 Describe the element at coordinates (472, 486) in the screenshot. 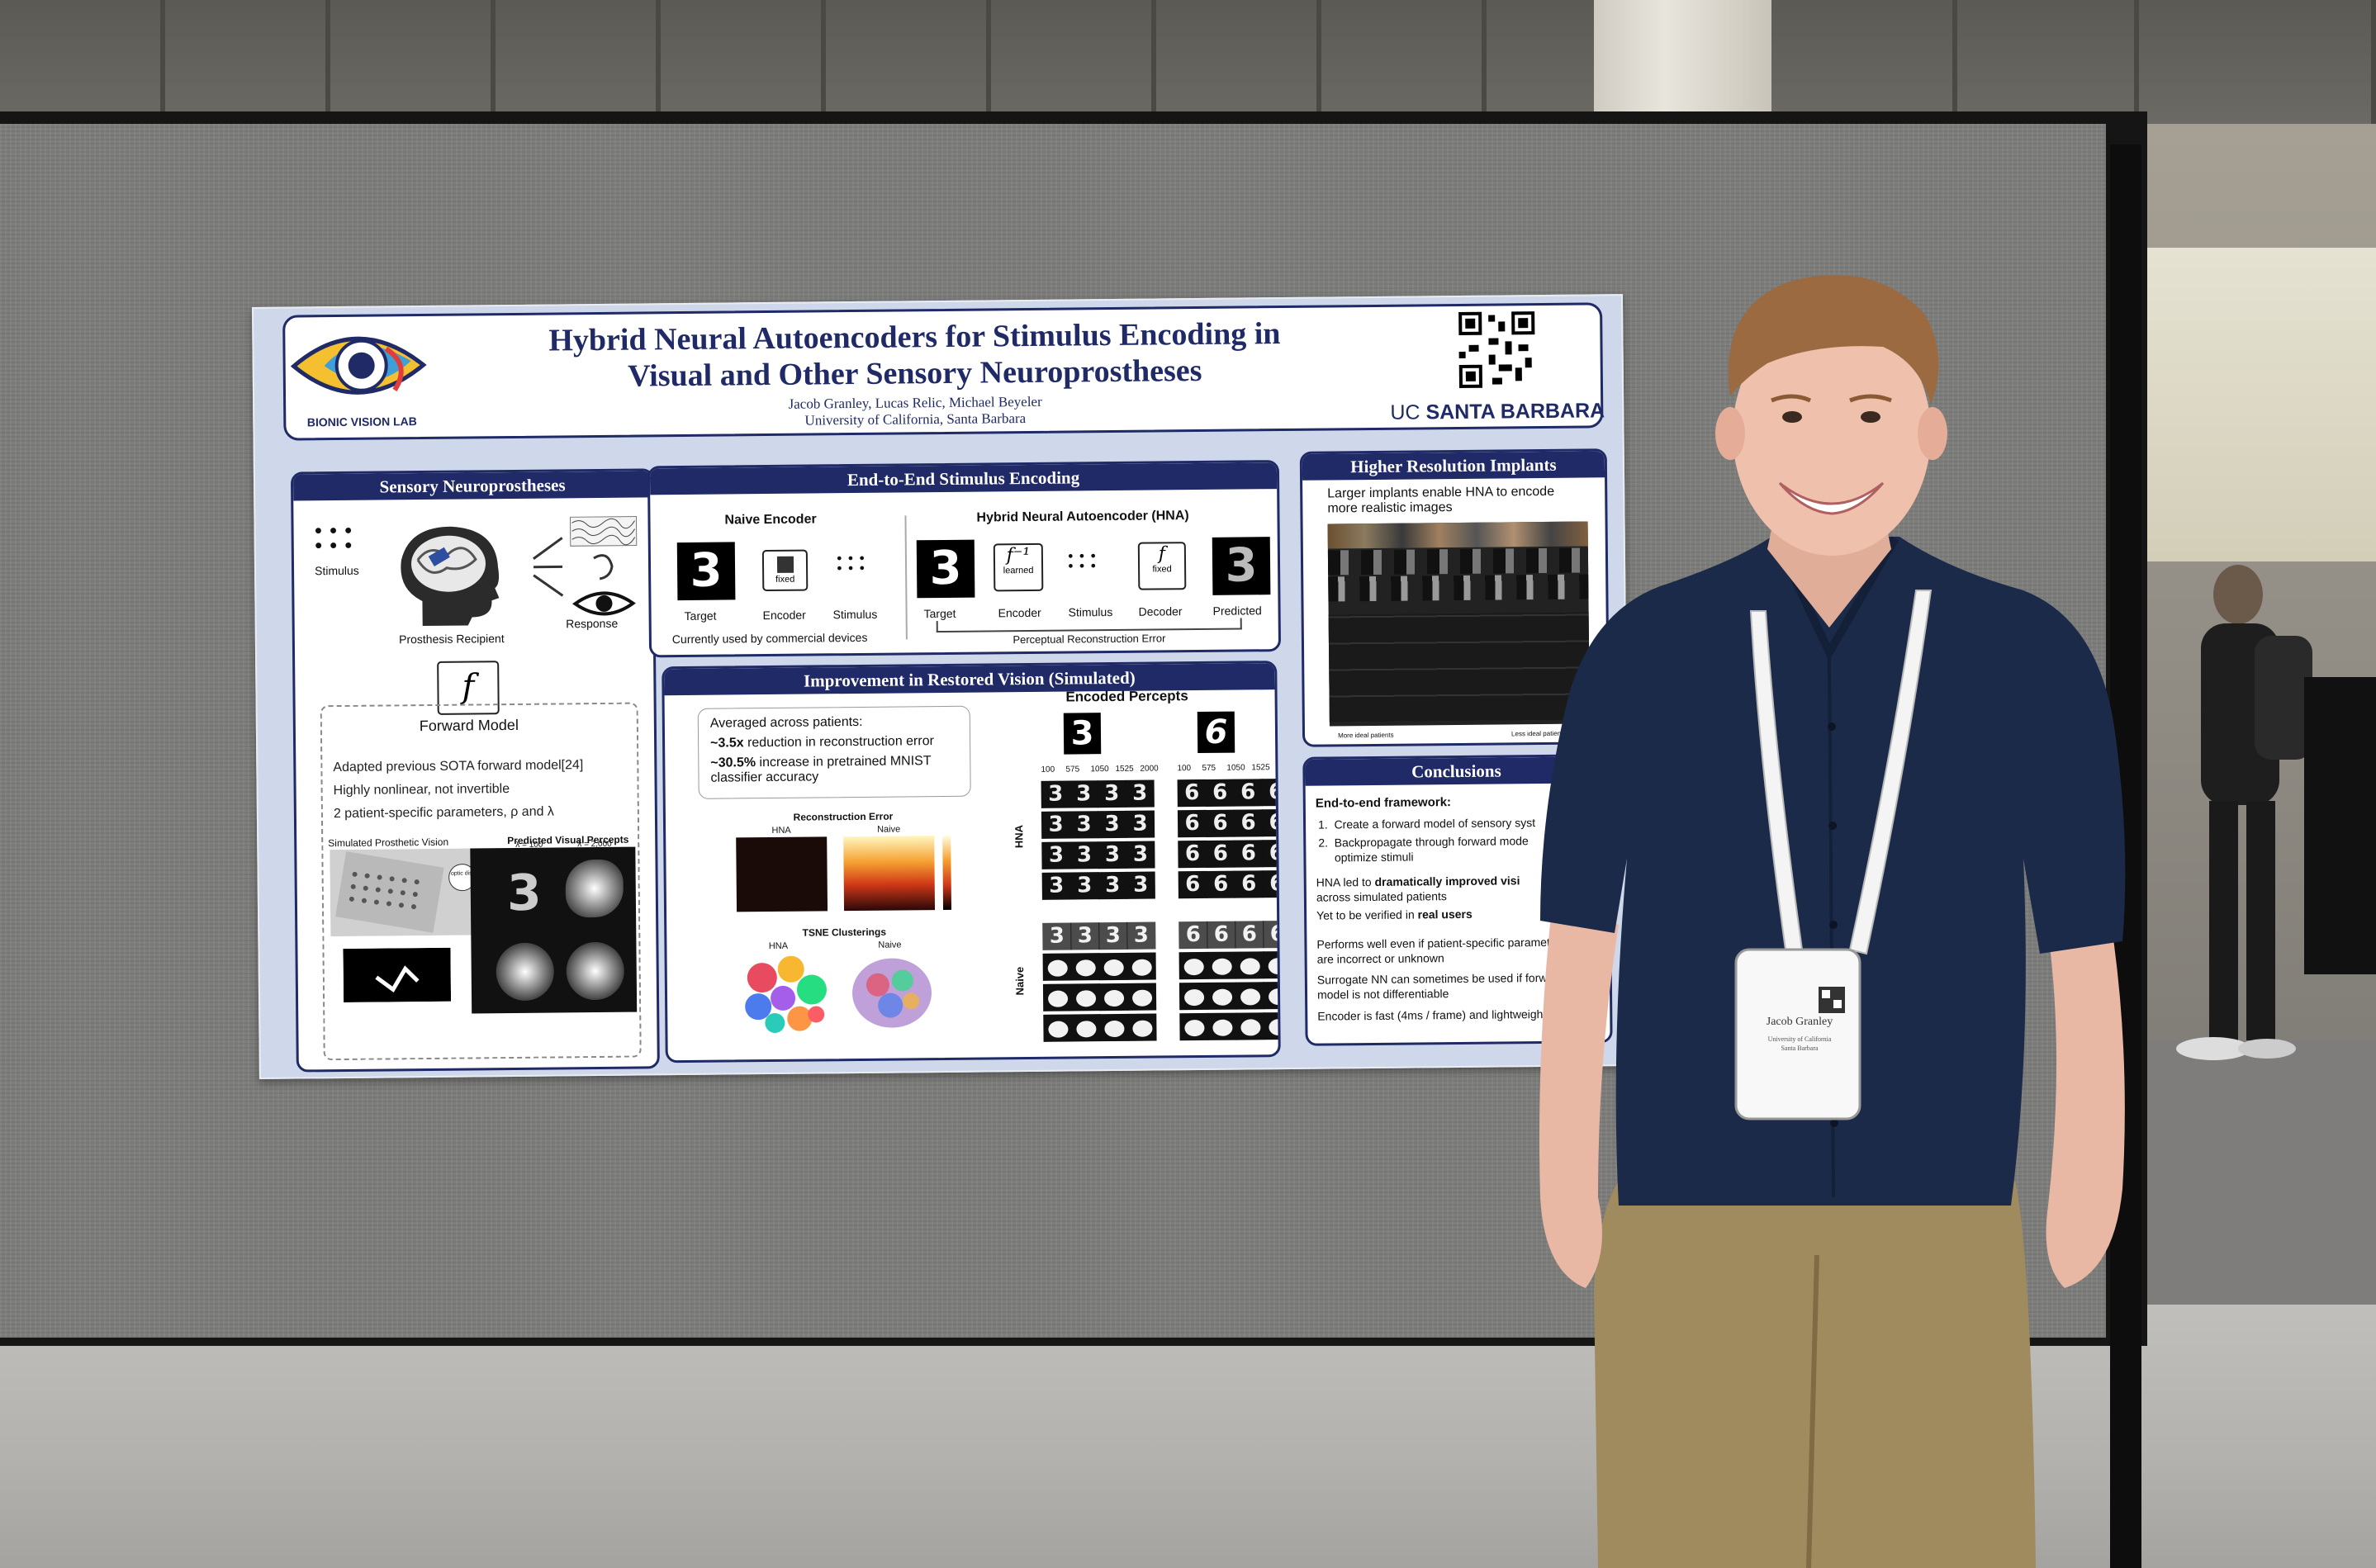

I see `panel-heading: Sensory Neuroprostheses` at that location.